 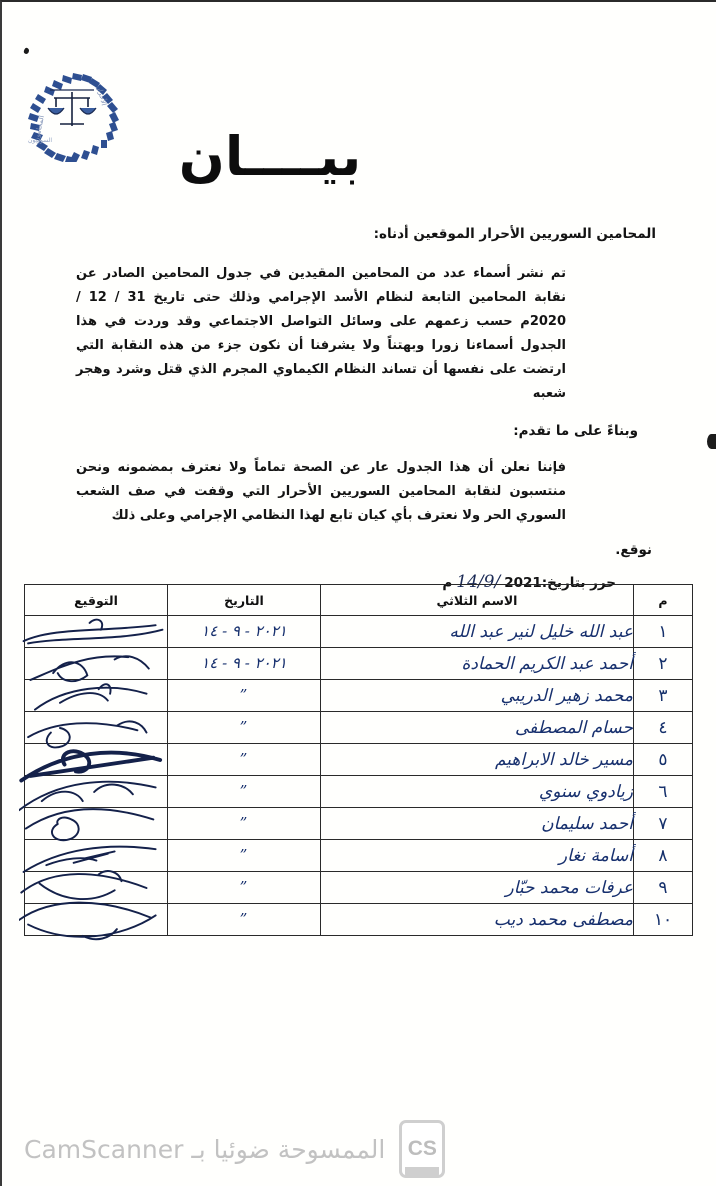 I want to click on handwritten-name: أحمد عبد الكريم الحمادة, so click(x=547, y=663).